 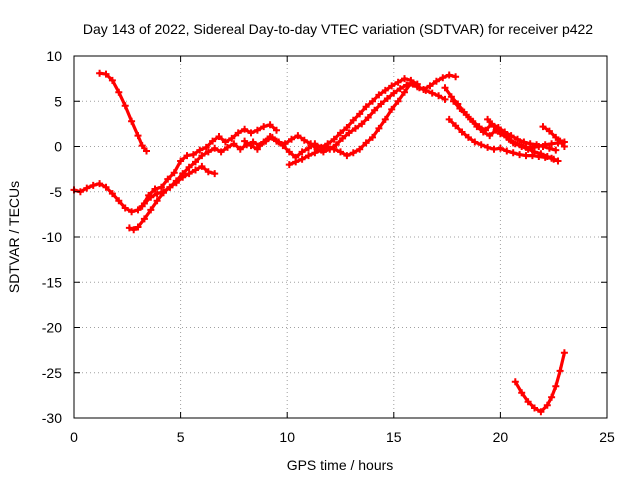 I want to click on y-tick-label: -20, so click(x=52, y=328).